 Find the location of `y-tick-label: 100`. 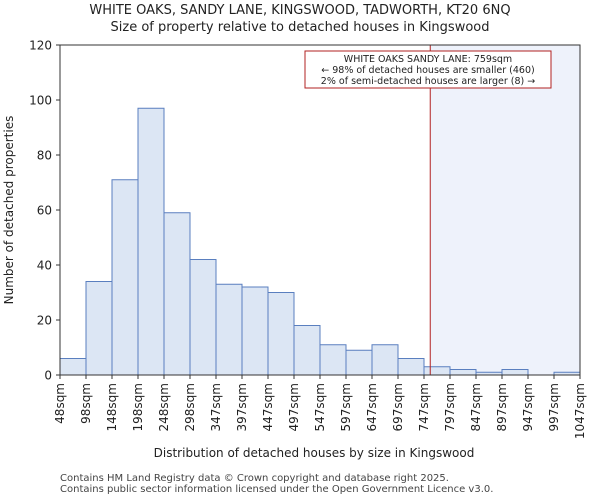

y-tick-label: 100 is located at coordinates (40, 101).